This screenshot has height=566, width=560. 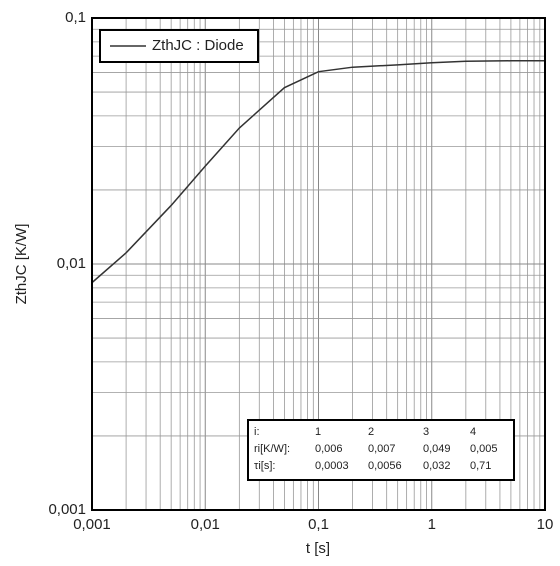 I want to click on table-cell: 0,032, so click(x=437, y=466).